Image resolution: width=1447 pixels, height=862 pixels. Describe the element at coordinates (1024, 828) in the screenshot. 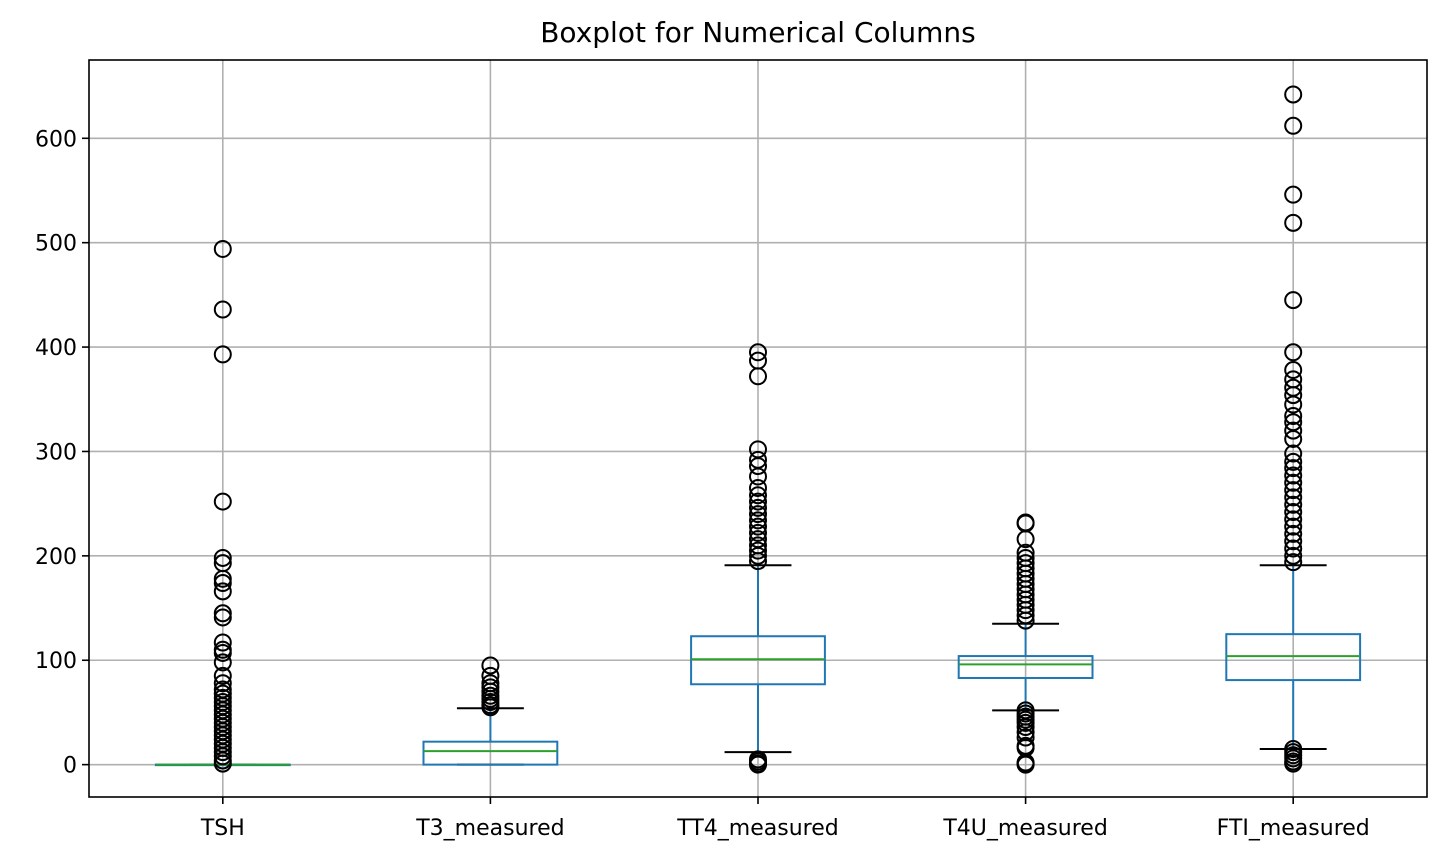

I see `x-tick-label: T4U_measured` at that location.